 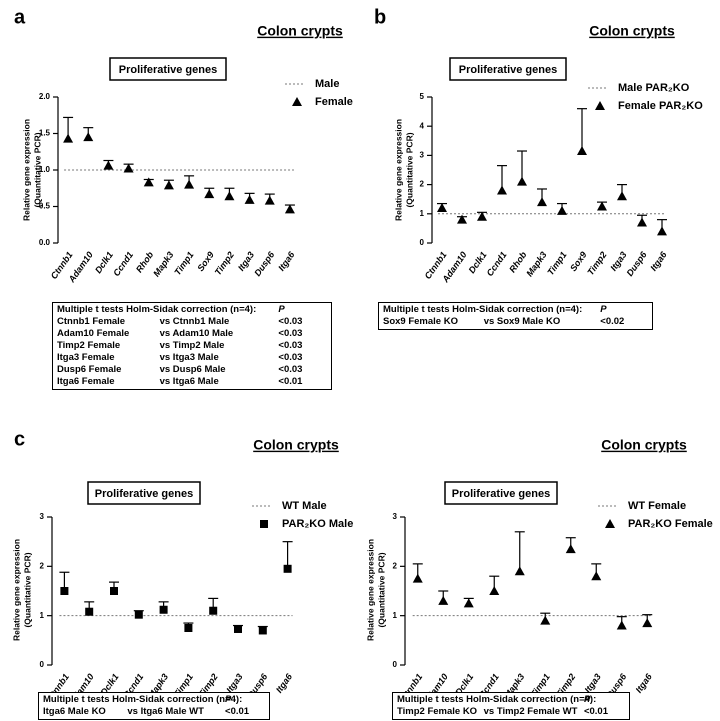 I want to click on table-cell: <0.03, so click(x=290, y=333).